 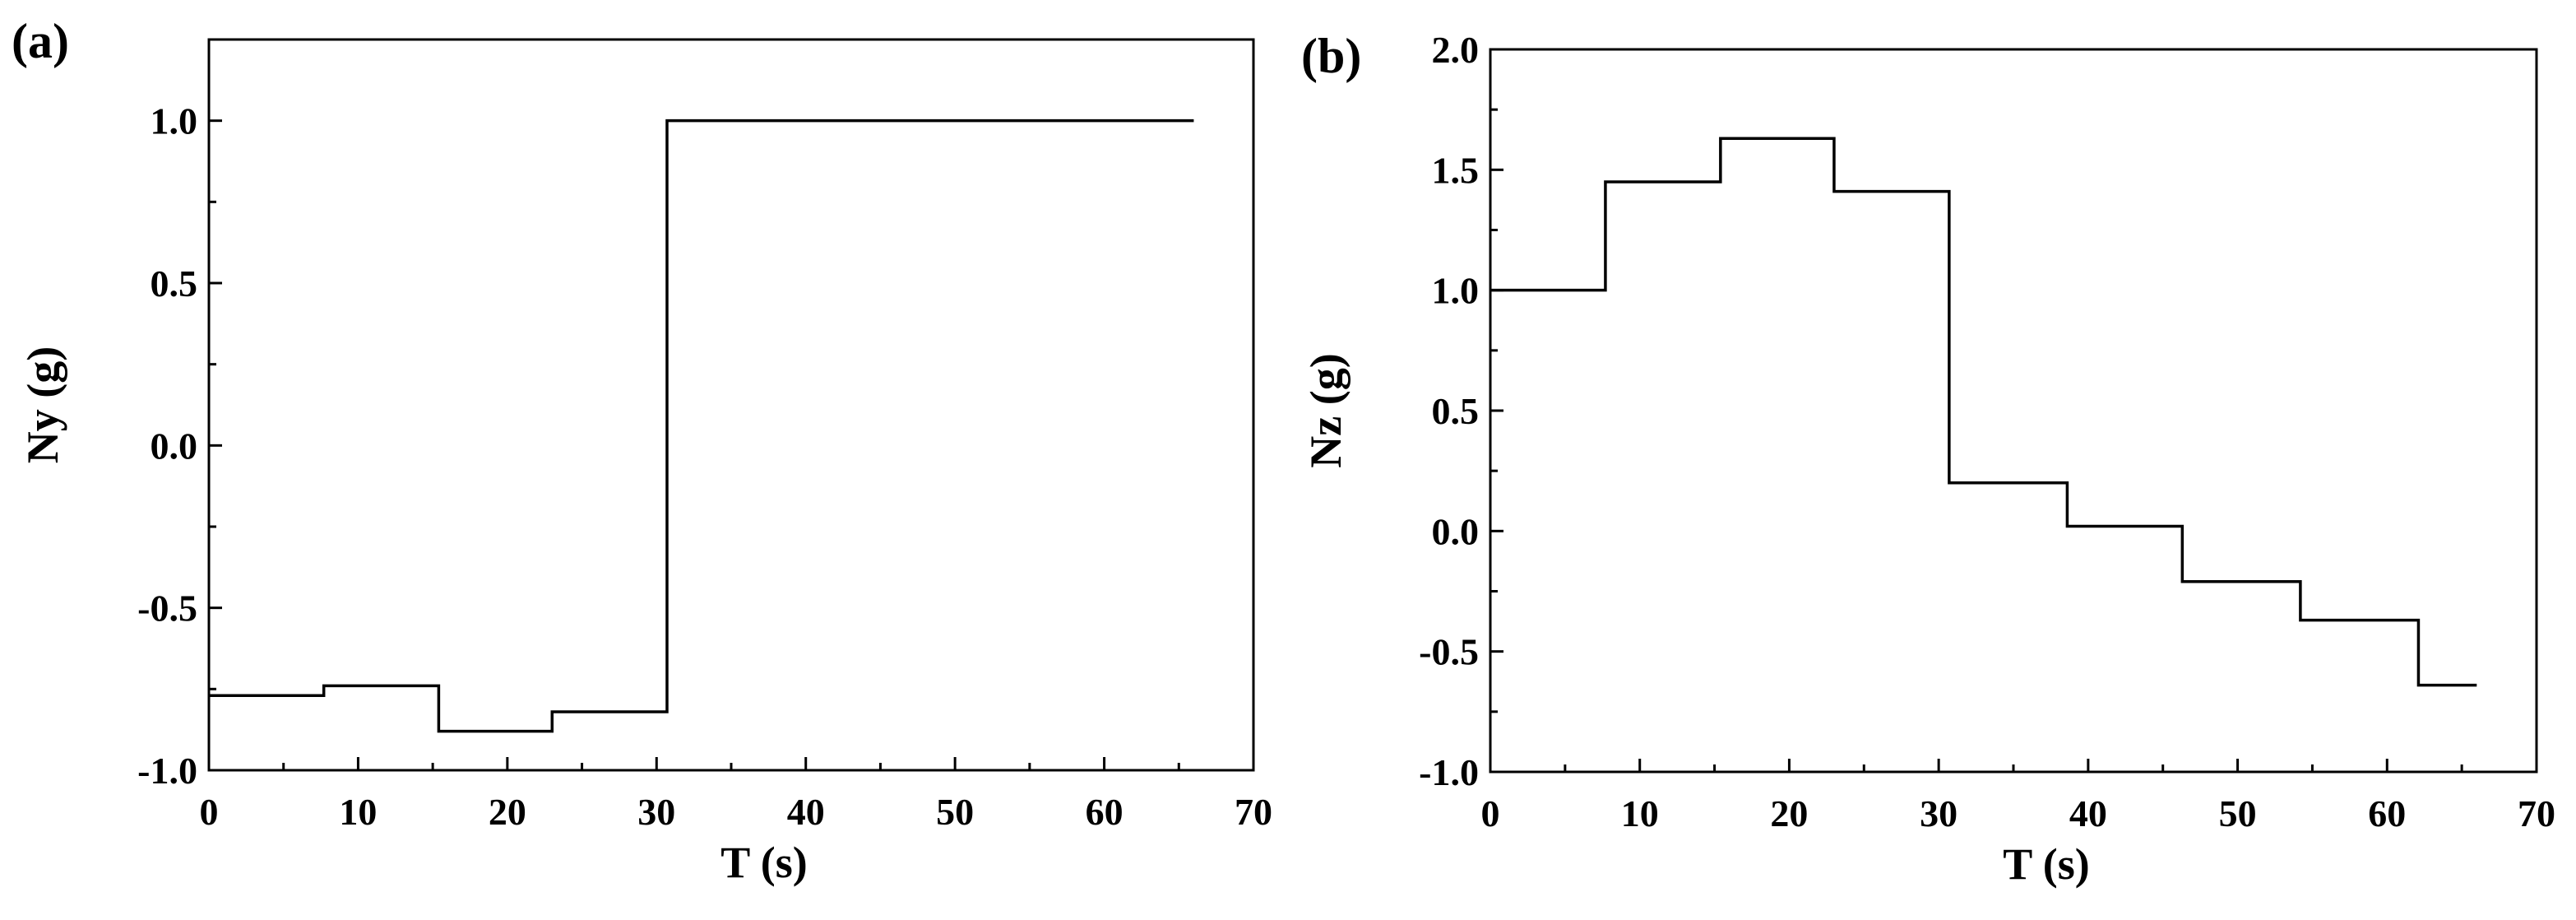 What do you see at coordinates (41, 41) in the screenshot?
I see `panel-label: (a)` at bounding box center [41, 41].